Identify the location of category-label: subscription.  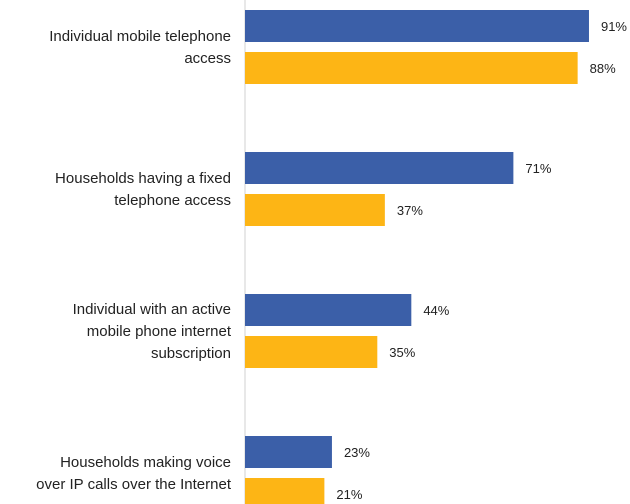
(191, 353).